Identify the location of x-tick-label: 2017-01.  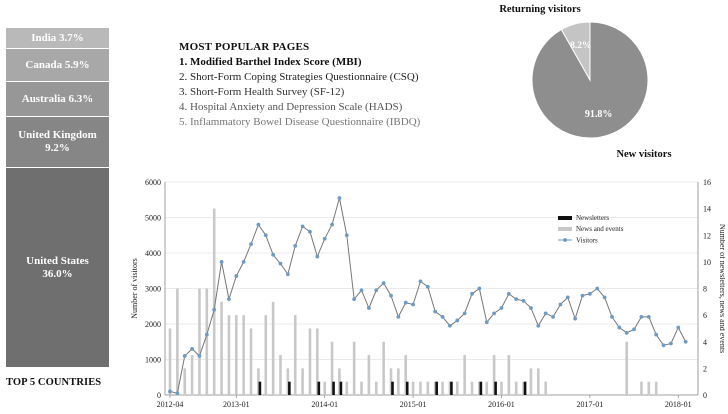
(590, 404).